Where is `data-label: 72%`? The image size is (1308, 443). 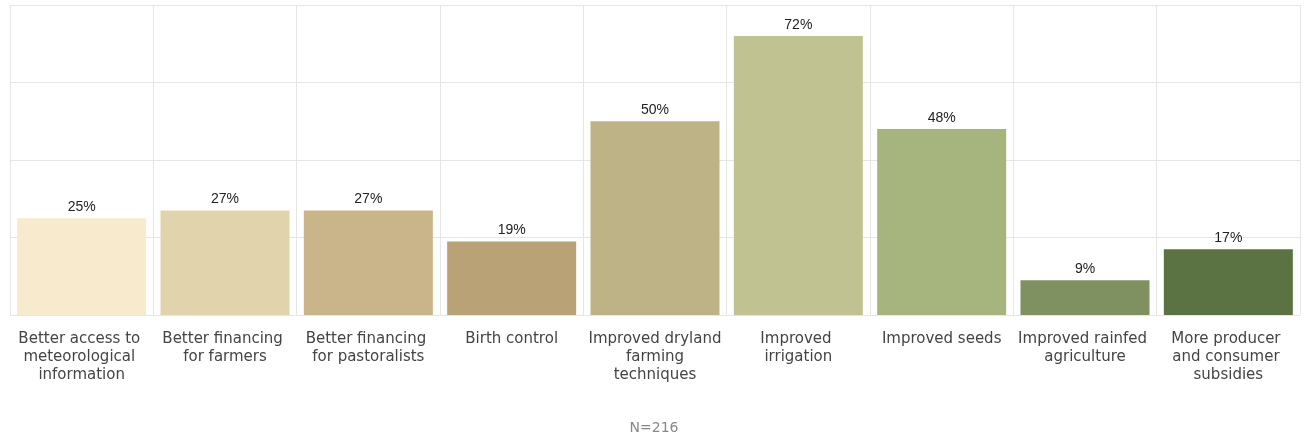
data-label: 72% is located at coordinates (798, 24).